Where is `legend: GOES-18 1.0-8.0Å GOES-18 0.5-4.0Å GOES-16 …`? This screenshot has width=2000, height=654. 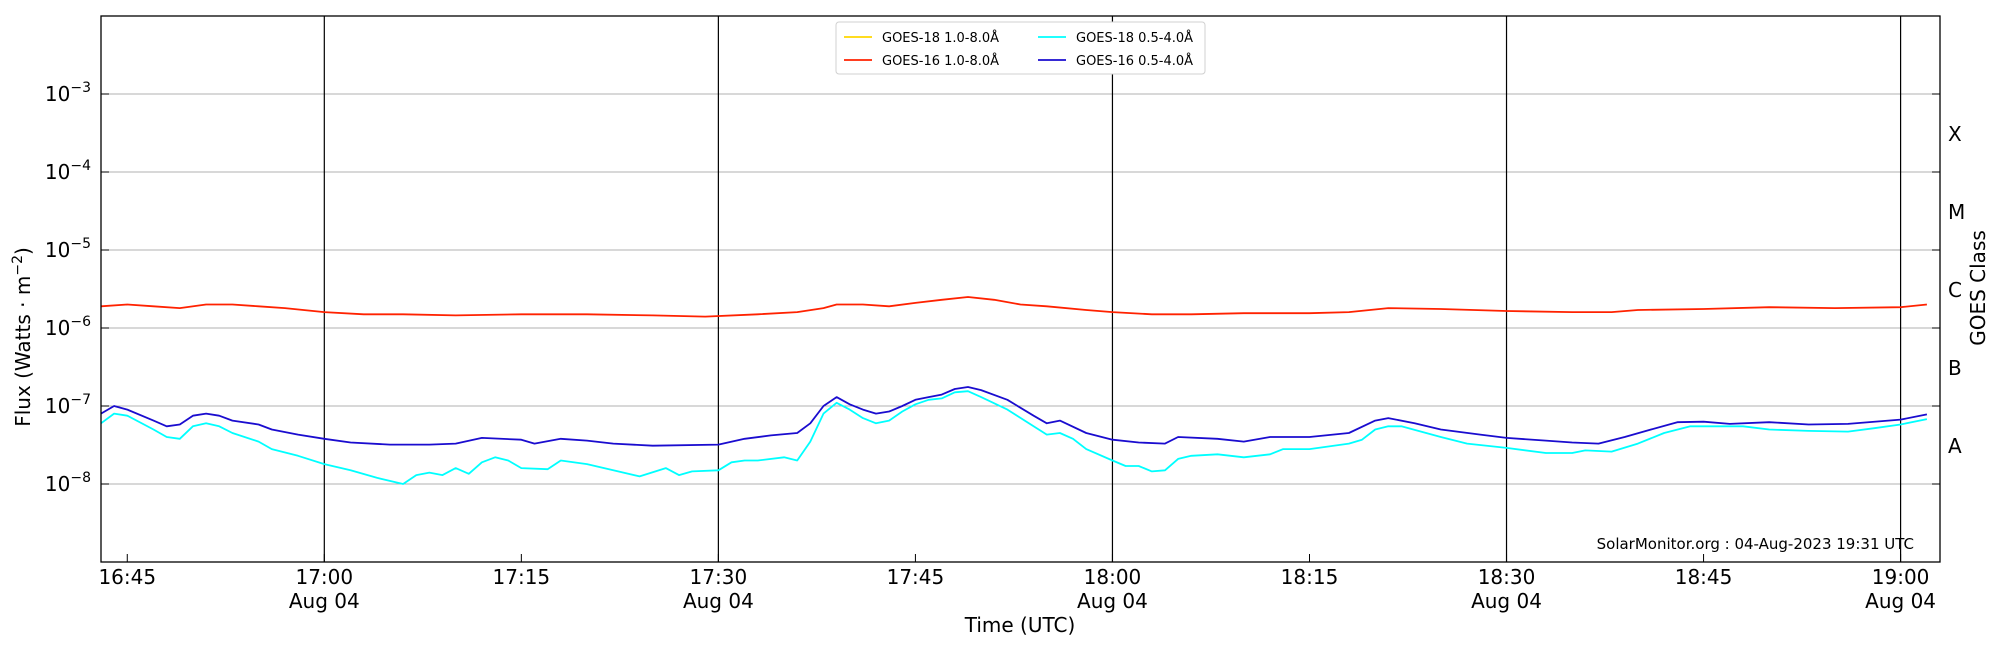 legend: GOES-18 1.0-8.0Å GOES-18 0.5-4.0Å GOES-16 … is located at coordinates (1020, 48).